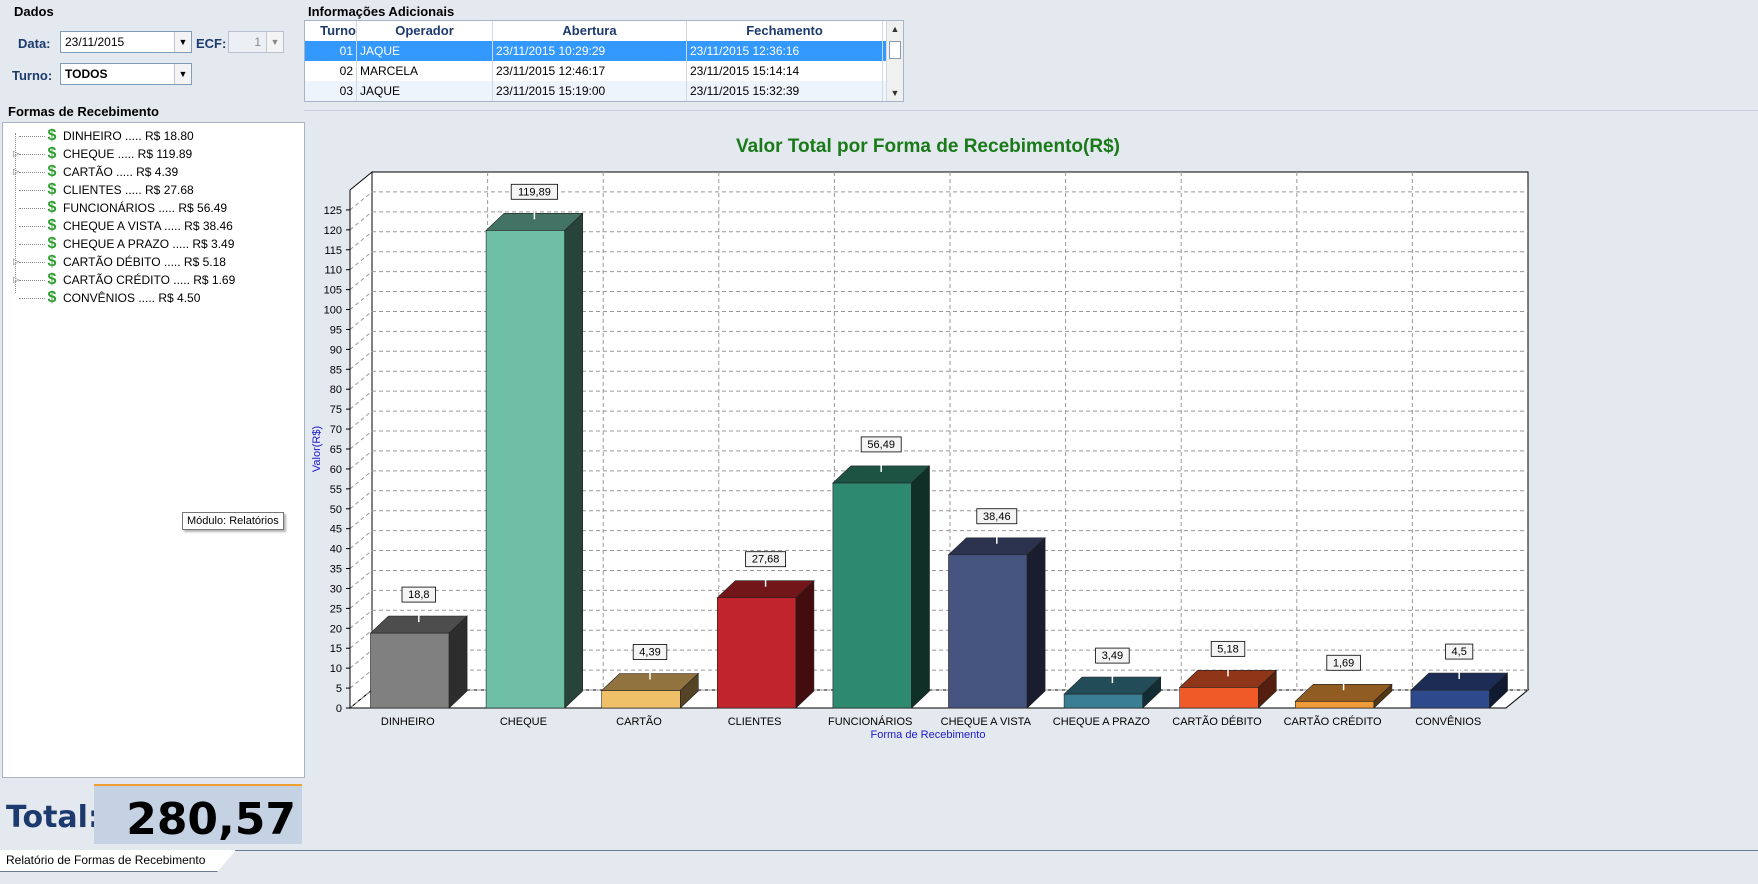 This screenshot has width=1758, height=884. What do you see at coordinates (118, 861) in the screenshot?
I see `tab-relatorio: Relatório de Formas de Recebimento` at bounding box center [118, 861].